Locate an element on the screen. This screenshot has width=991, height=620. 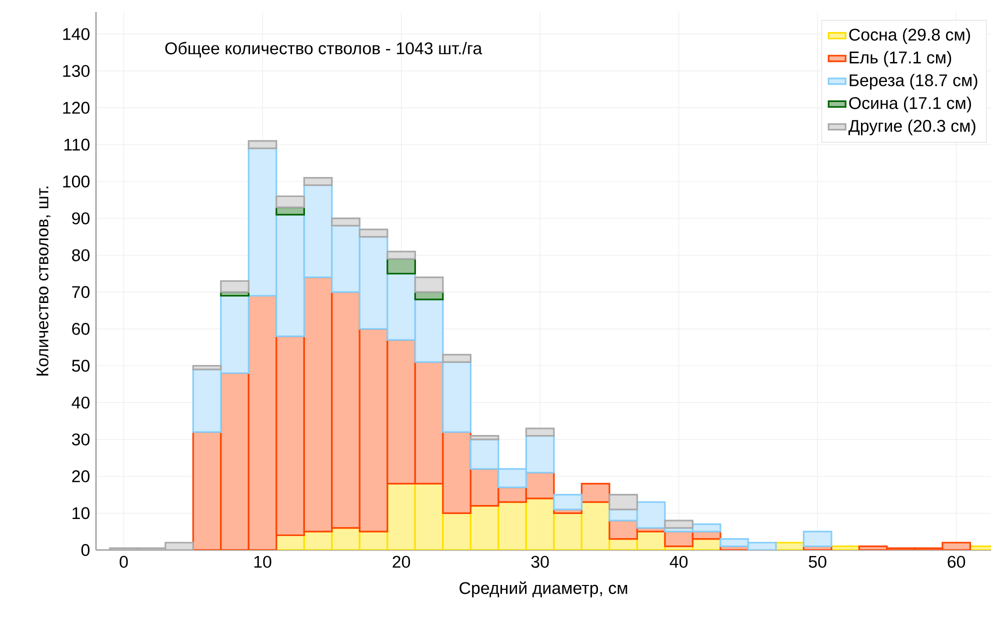
y-tick-label: 40 is located at coordinates (81, 402).